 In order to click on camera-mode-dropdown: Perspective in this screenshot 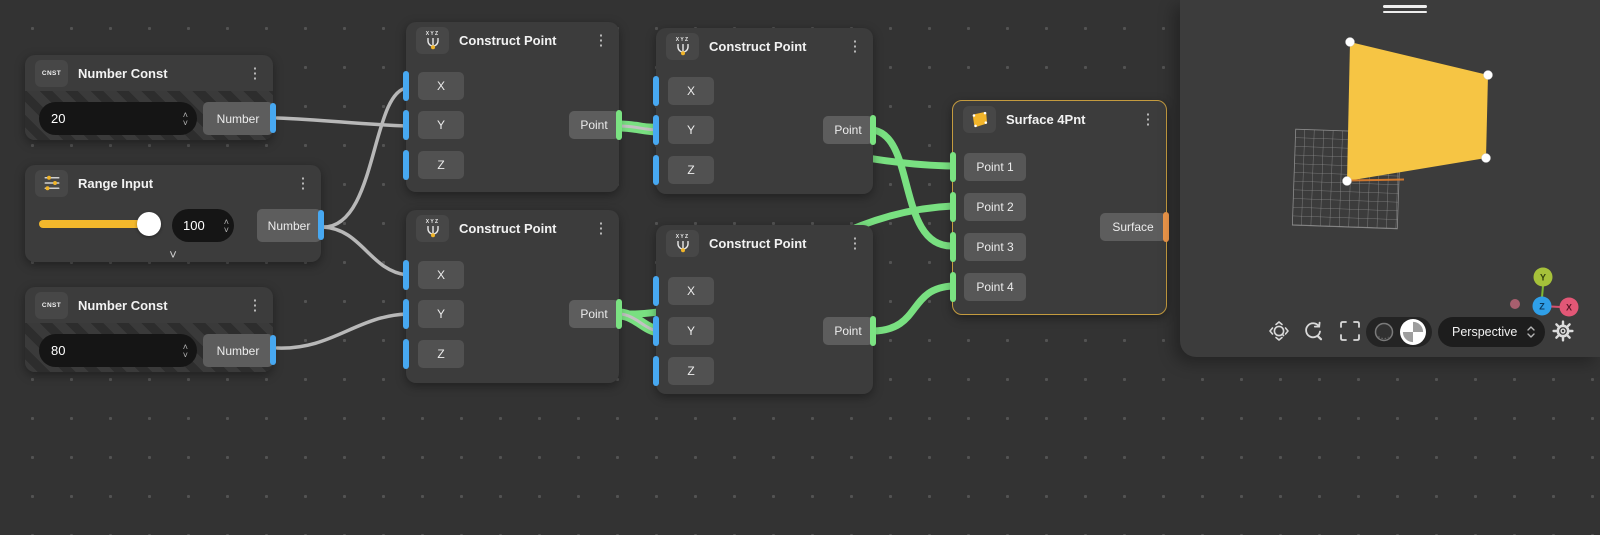, I will do `click(1492, 332)`.